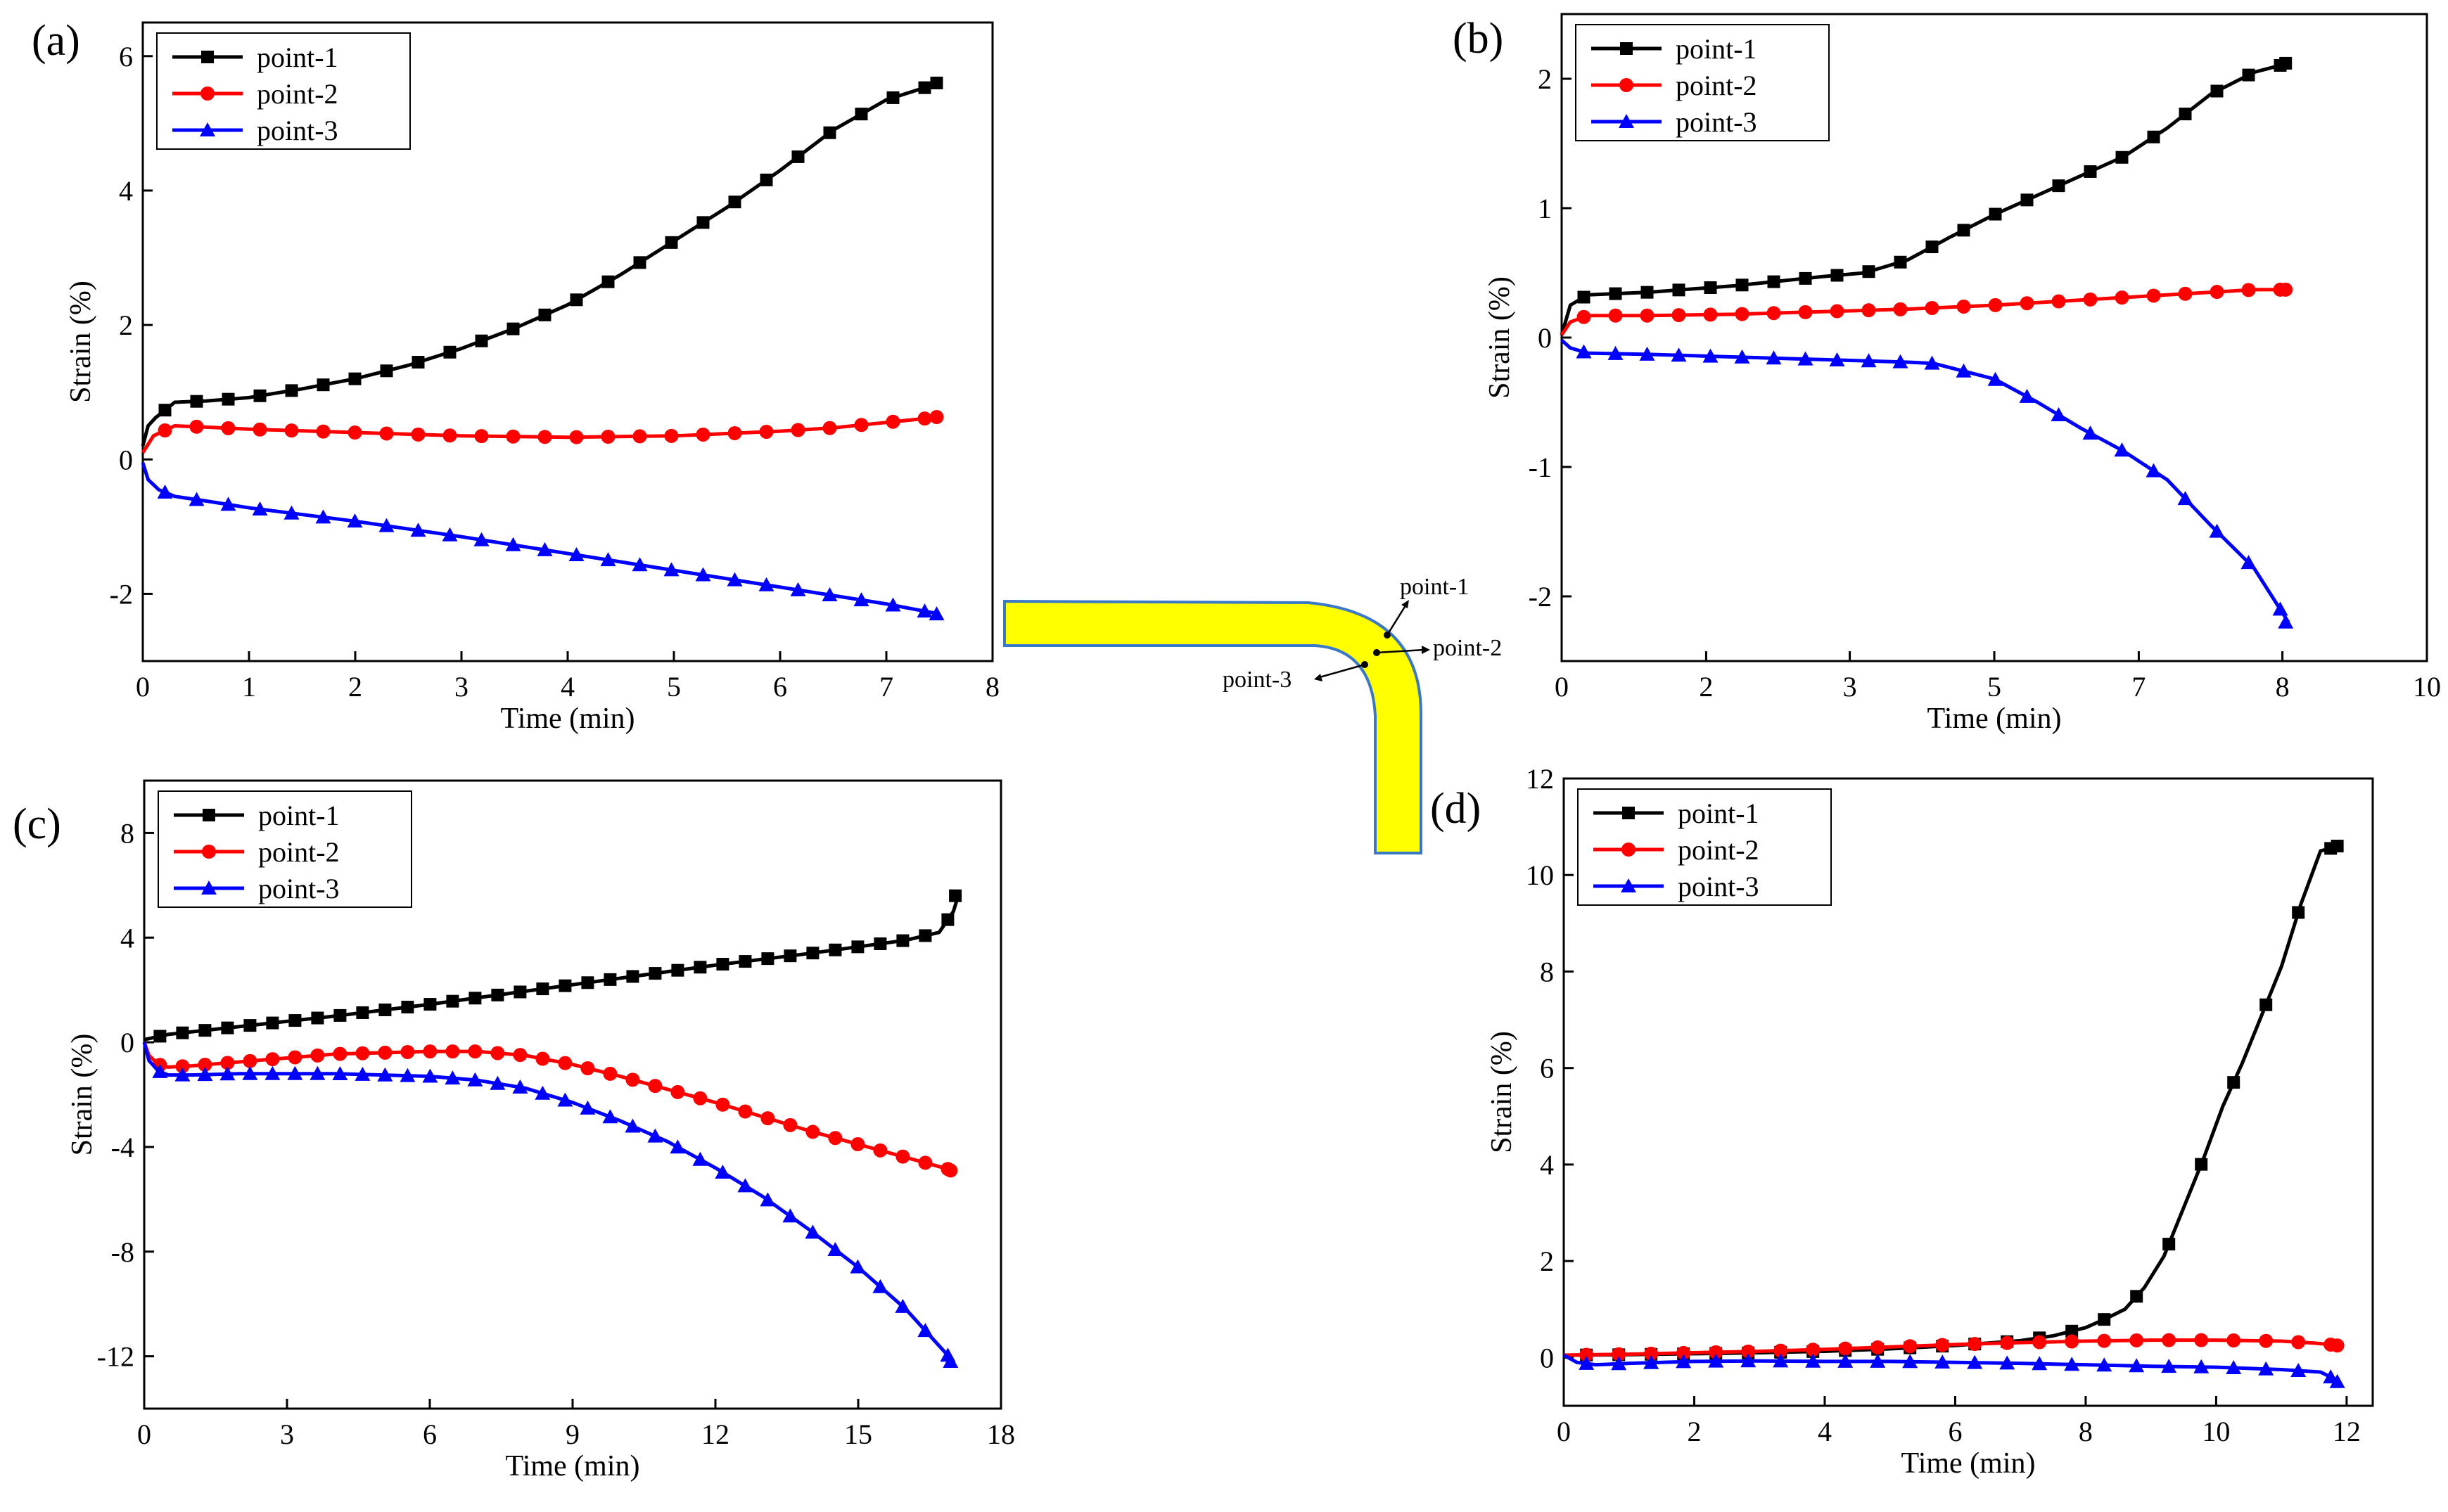  What do you see at coordinates (299, 888) in the screenshot?
I see `legend-label: point-3` at bounding box center [299, 888].